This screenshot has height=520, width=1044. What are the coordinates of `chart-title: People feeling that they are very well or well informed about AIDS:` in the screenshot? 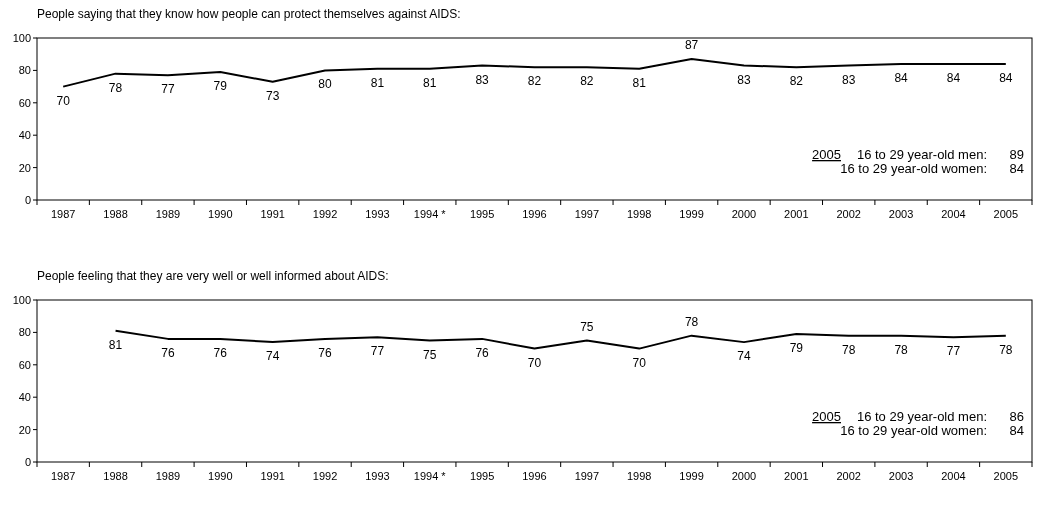 It's located at (213, 276).